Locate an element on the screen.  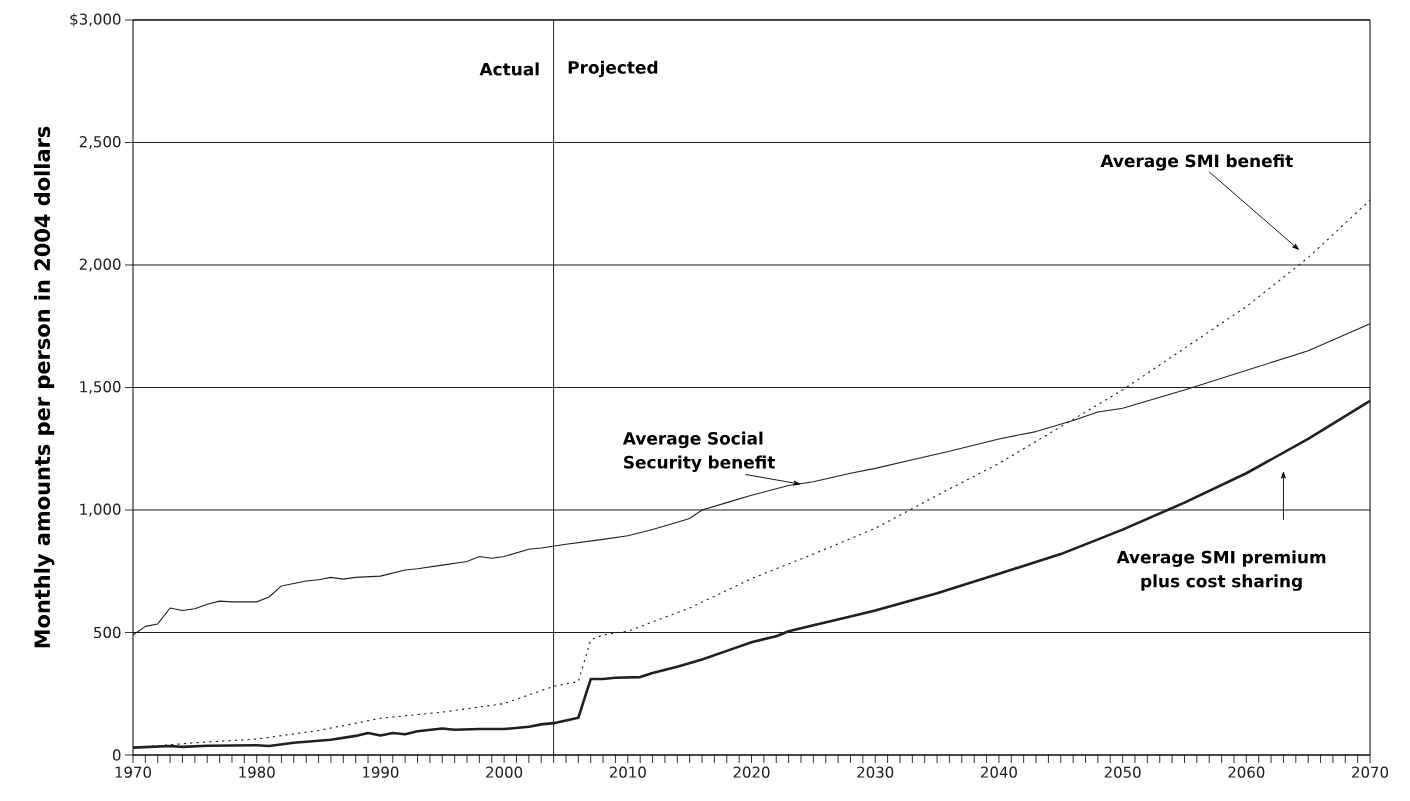
x-tick-label: 1970 is located at coordinates (133, 772).